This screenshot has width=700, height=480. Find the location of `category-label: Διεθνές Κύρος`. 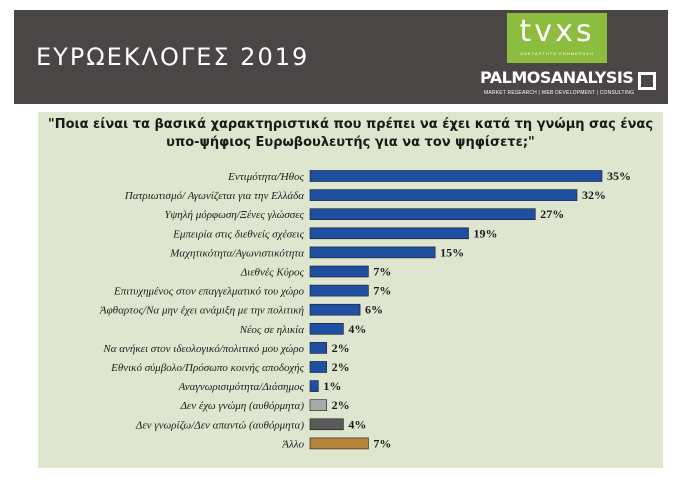

category-label: Διεθνές Κύρος is located at coordinates (272, 273).